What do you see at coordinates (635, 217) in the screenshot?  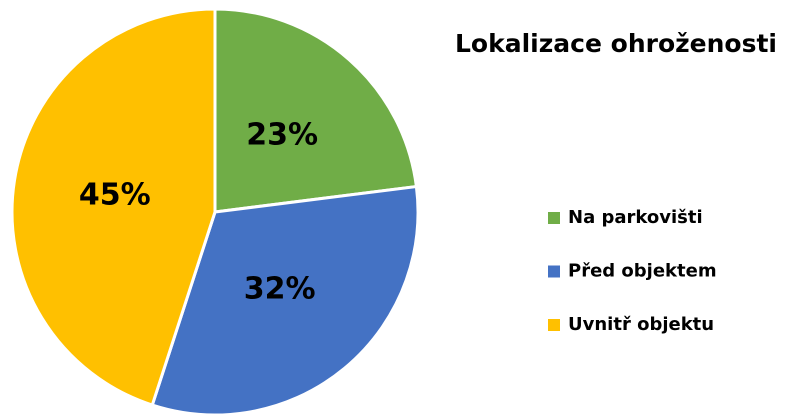 I see `legend-label: Na parkovišti` at bounding box center [635, 217].